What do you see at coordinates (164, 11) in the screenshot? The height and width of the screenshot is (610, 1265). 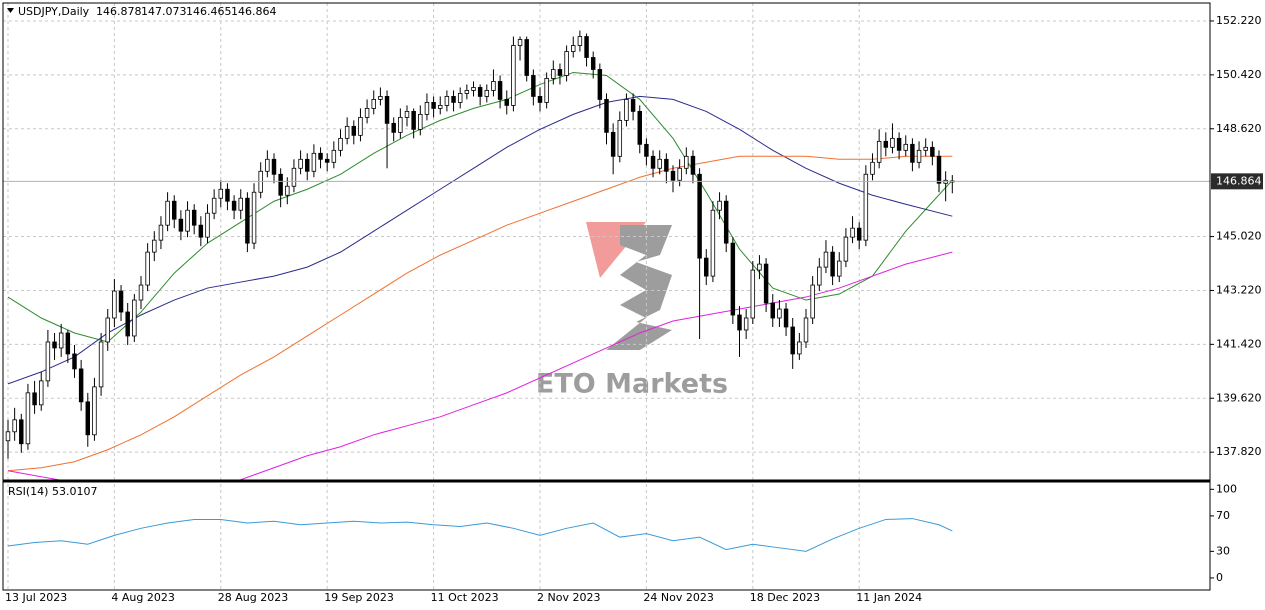 I see `ohlc-value: 147.073` at bounding box center [164, 11].